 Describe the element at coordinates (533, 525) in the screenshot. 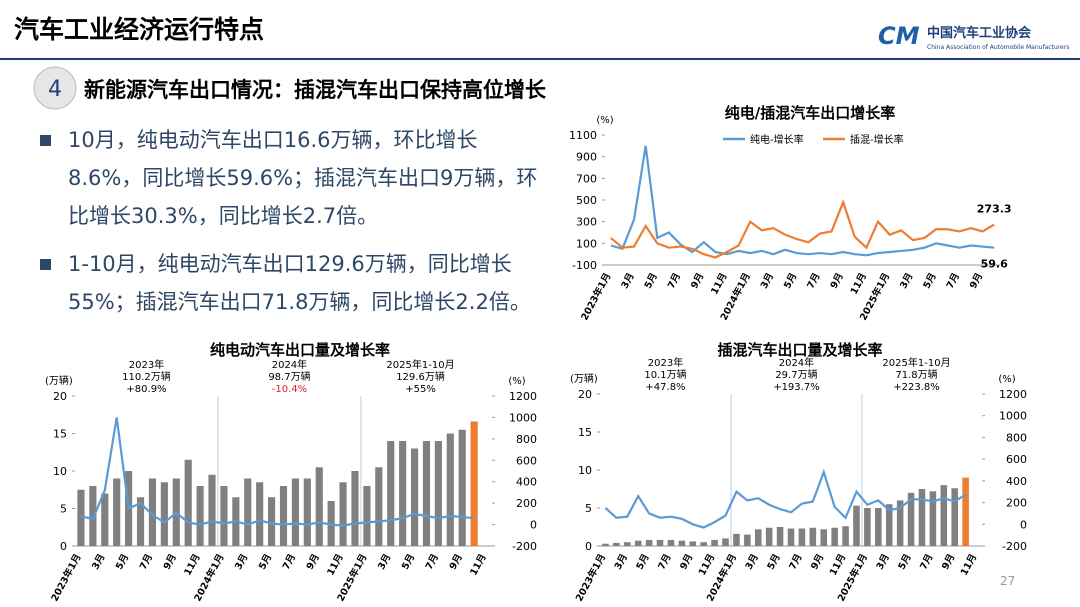

I see `y2-tick-label: 0` at that location.